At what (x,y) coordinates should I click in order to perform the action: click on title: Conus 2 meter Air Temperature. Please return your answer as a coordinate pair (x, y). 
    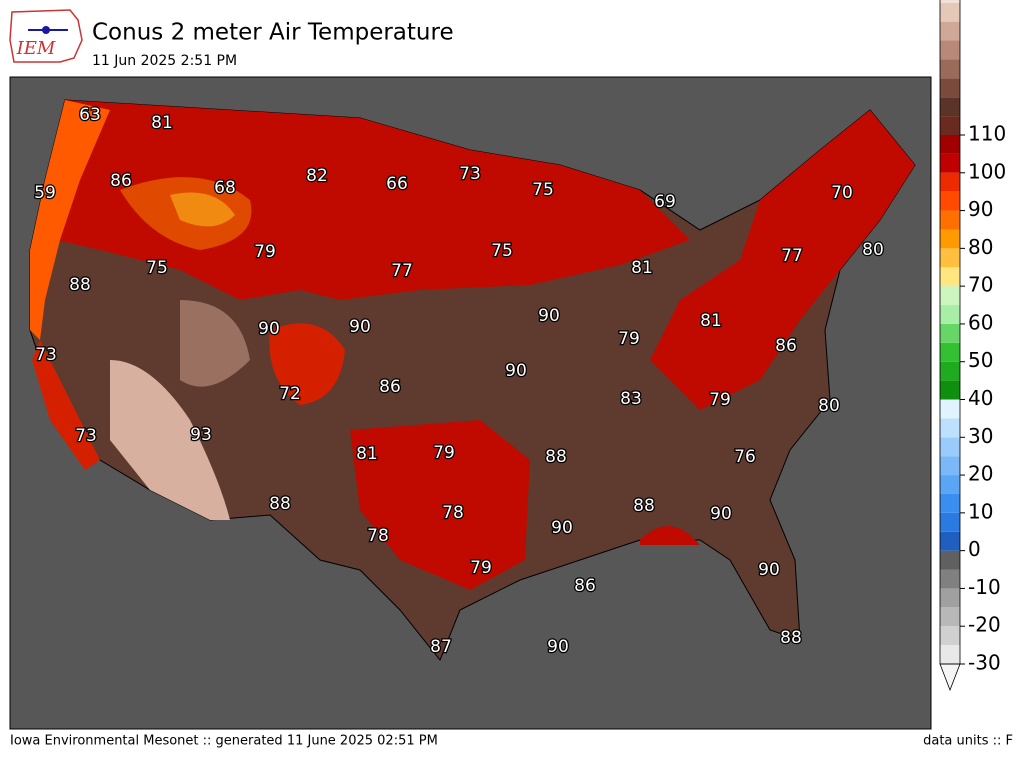
    Looking at the image, I should click on (273, 33).